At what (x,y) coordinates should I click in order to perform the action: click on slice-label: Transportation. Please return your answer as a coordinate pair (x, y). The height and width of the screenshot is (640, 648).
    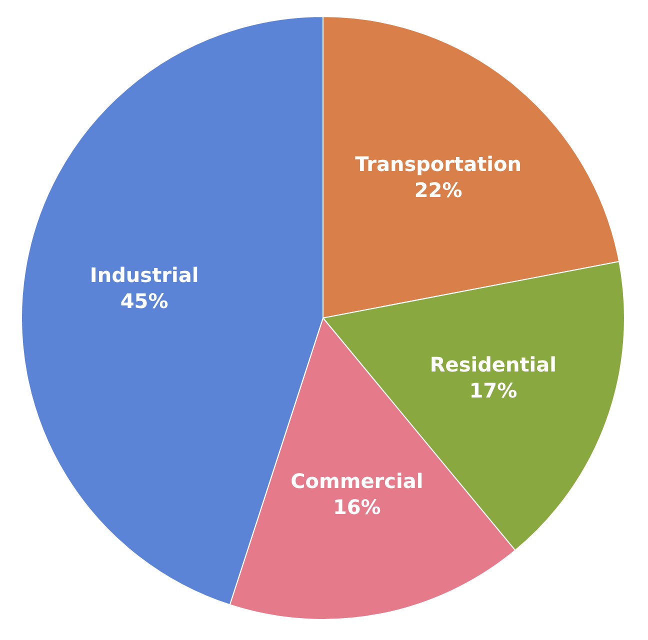
    Looking at the image, I should click on (438, 164).